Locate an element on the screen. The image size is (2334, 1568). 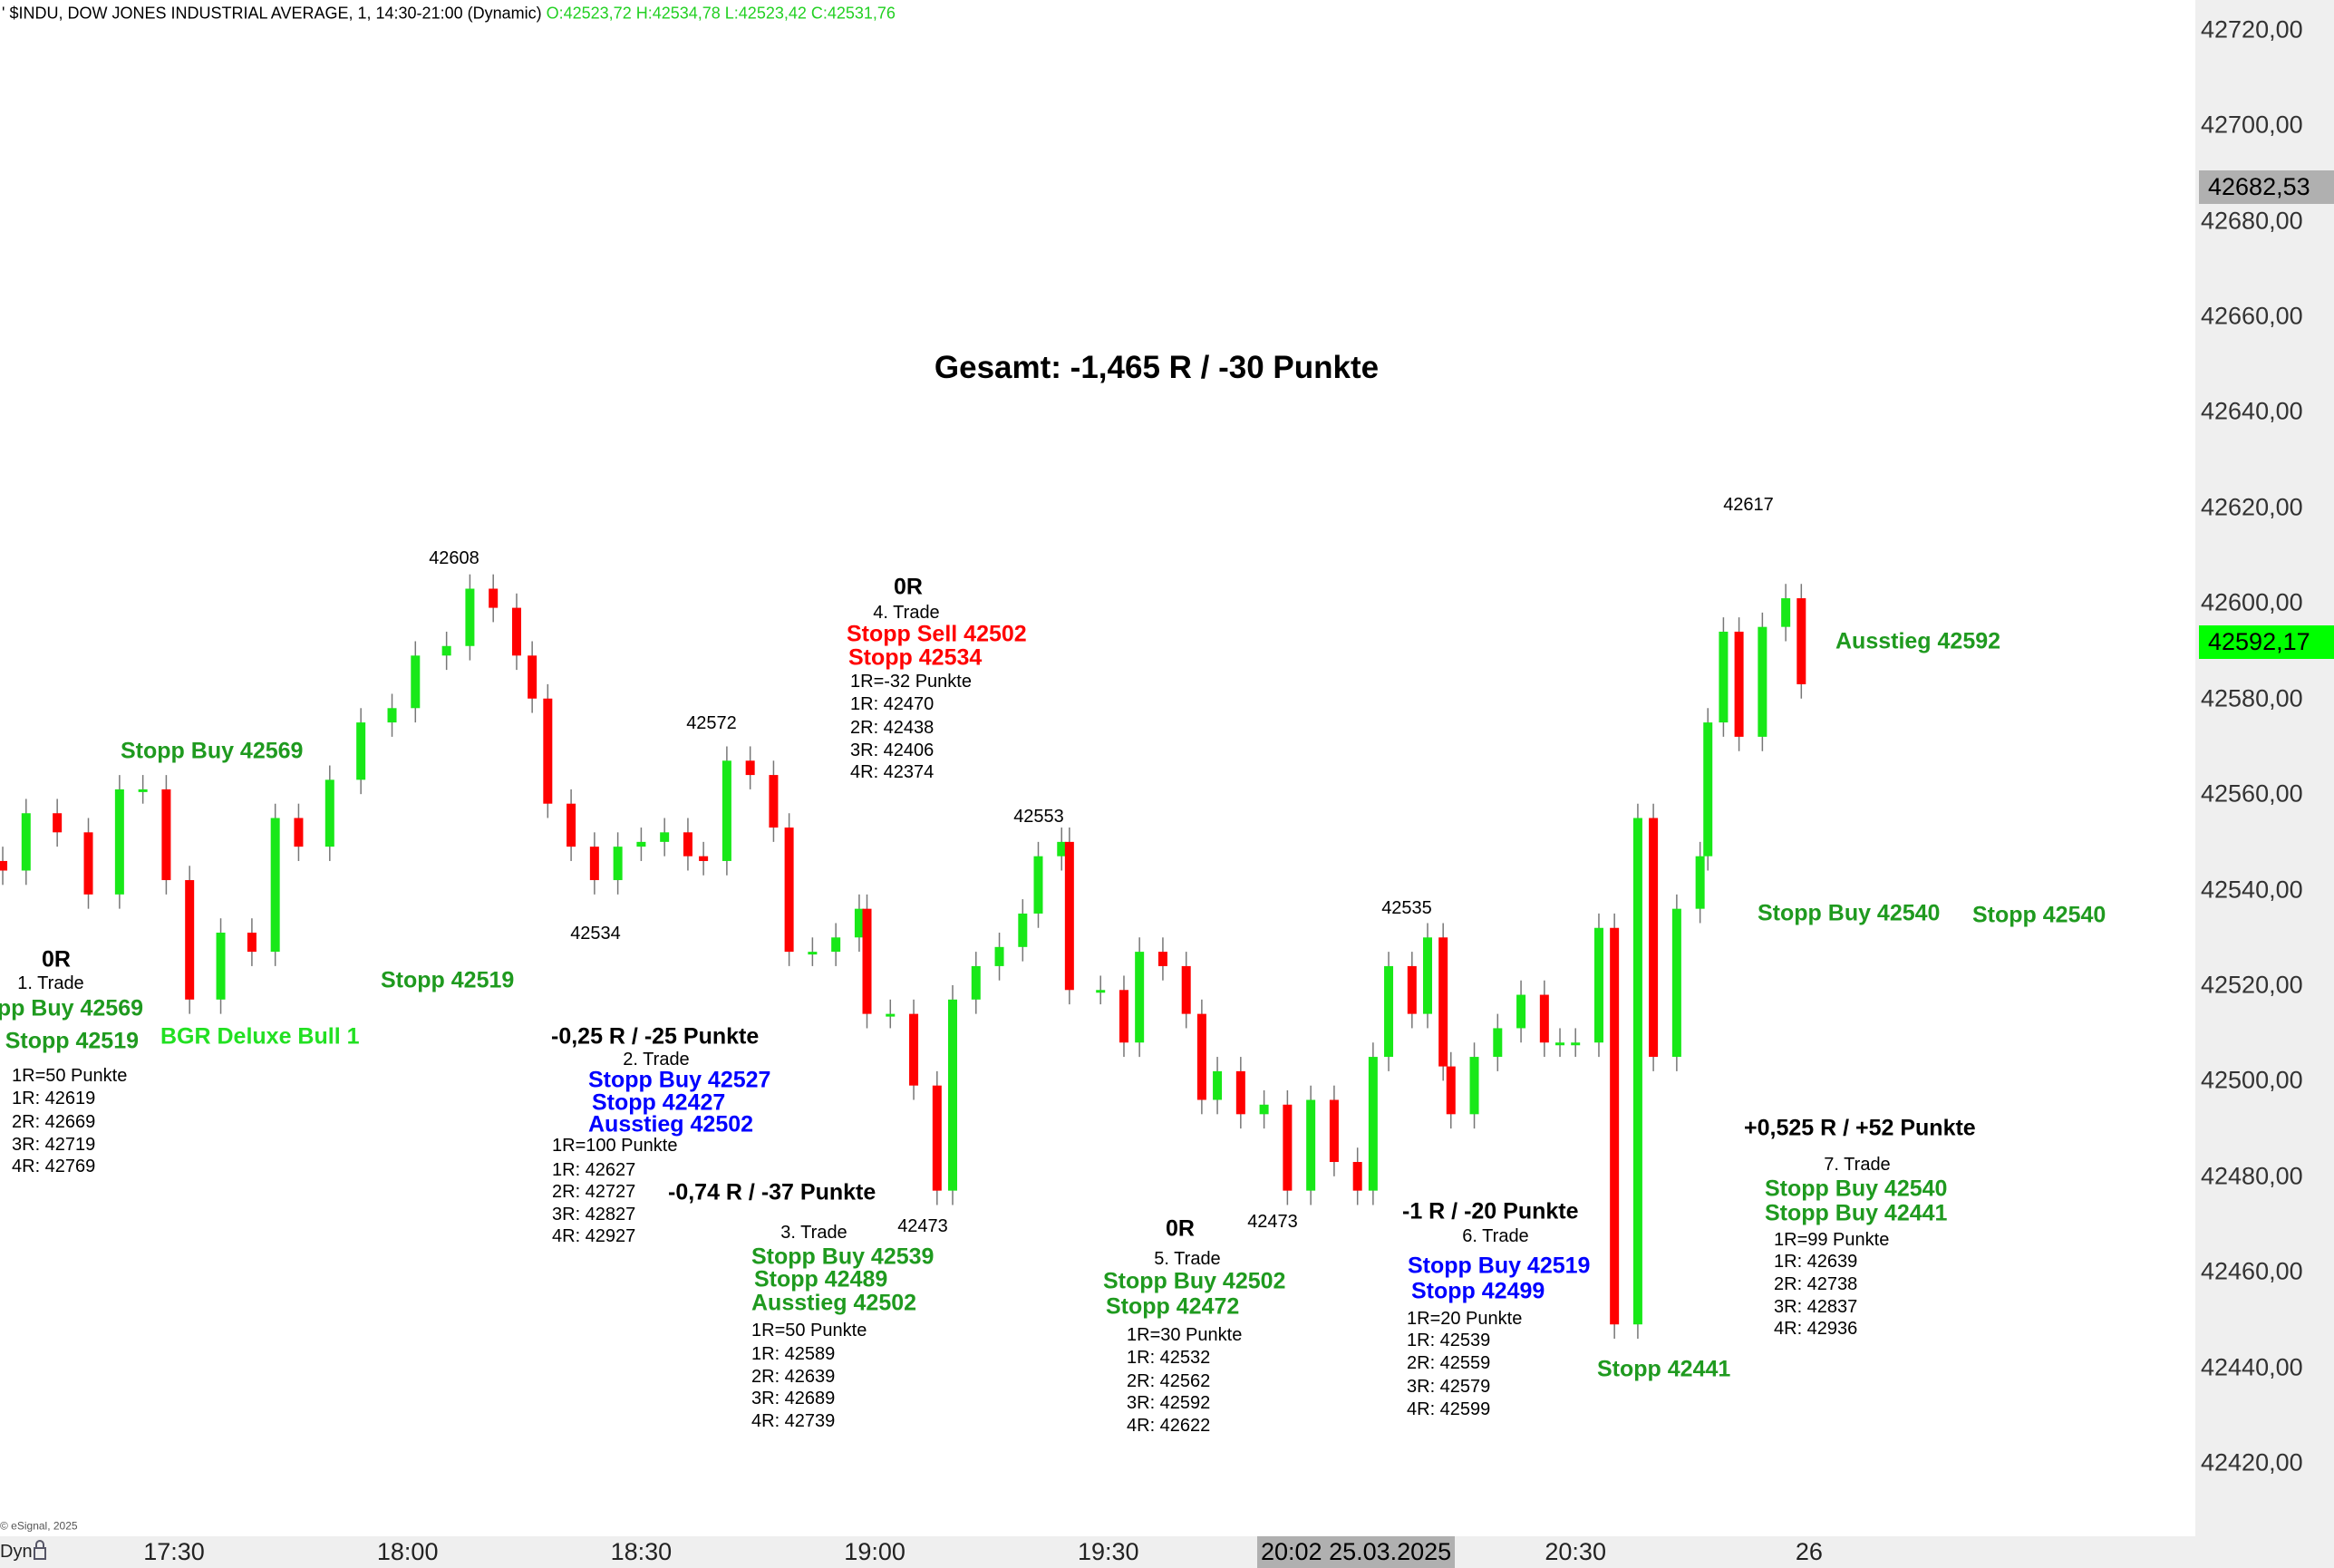
chart-title: Gesamt: -1,465 R / -30 Punkte is located at coordinates (1157, 367).